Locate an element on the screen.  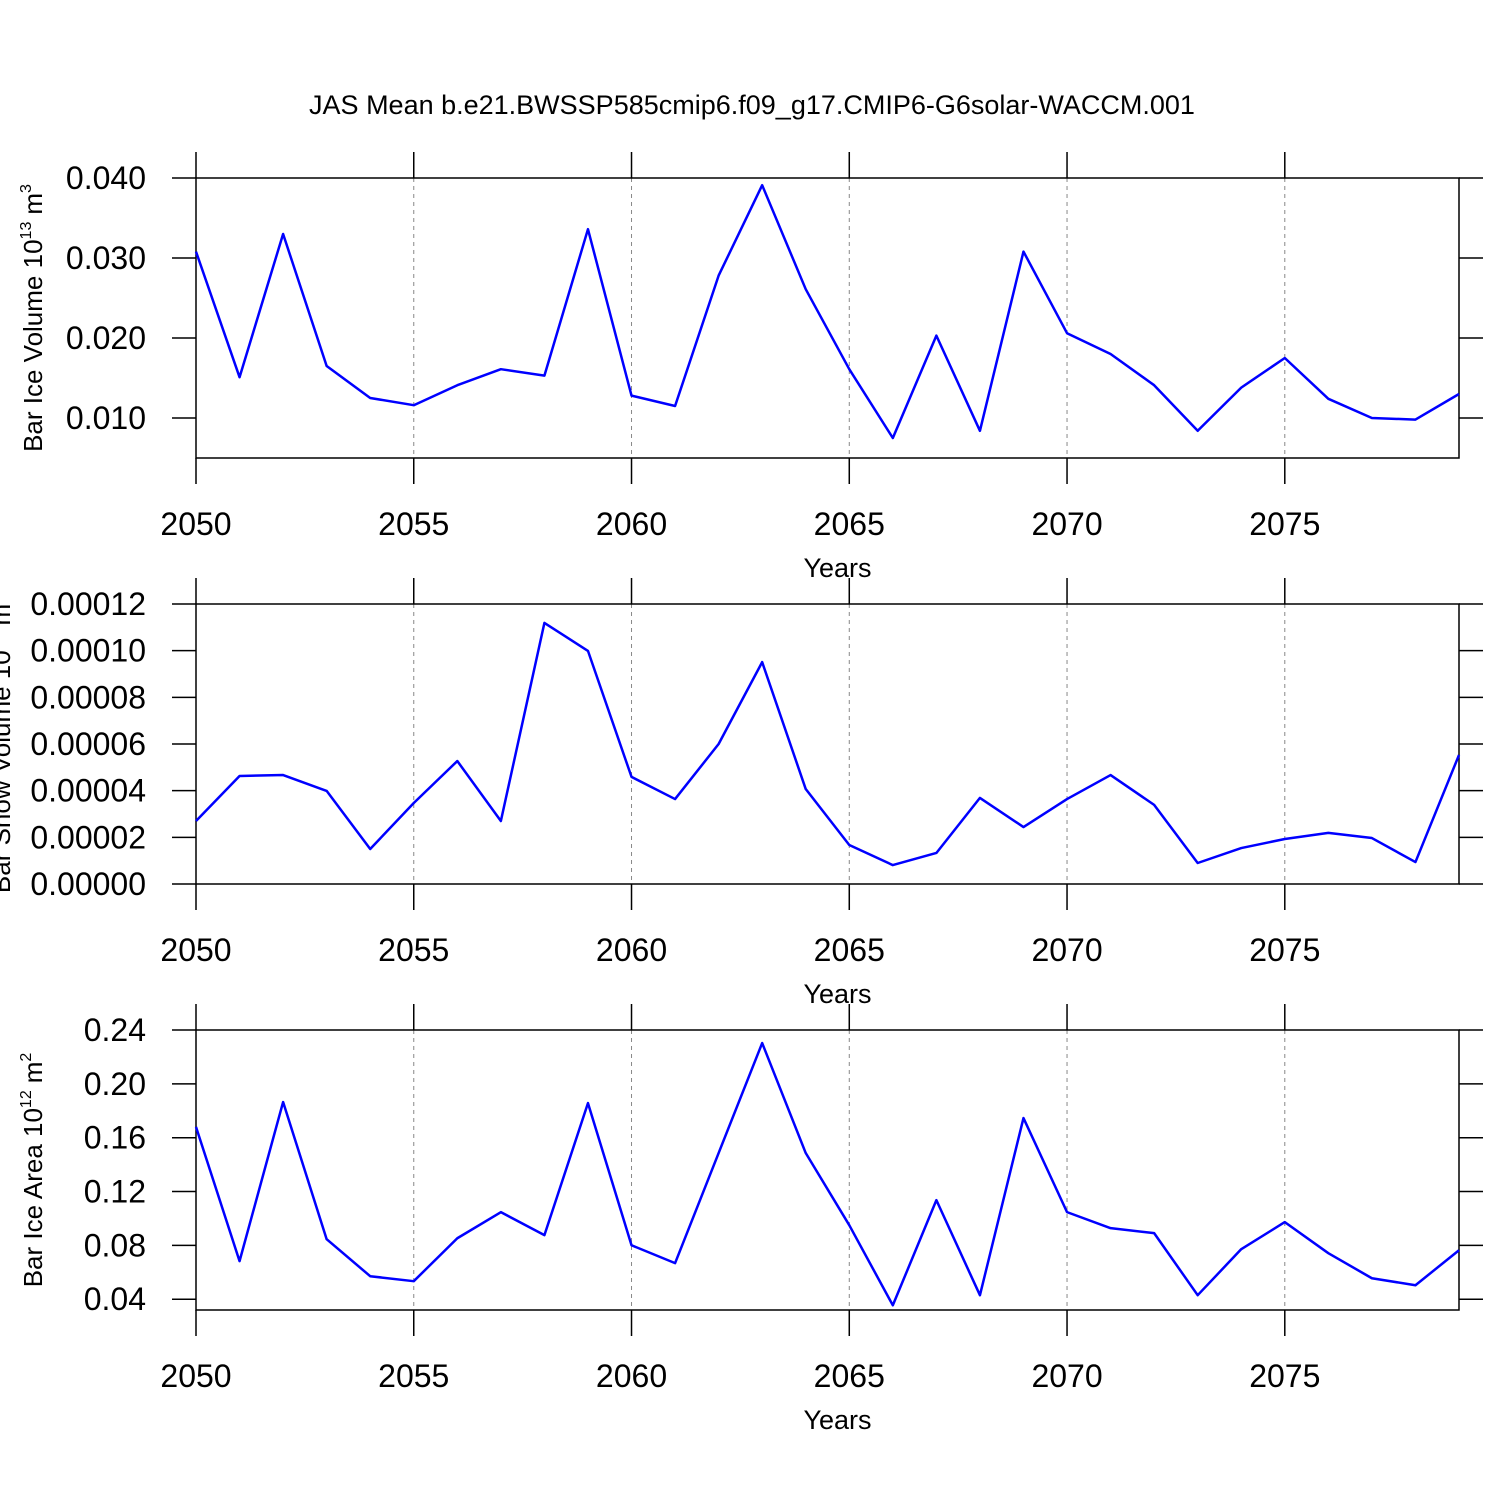
y-tick-label: 0.08 is located at coordinates (115, 1245).